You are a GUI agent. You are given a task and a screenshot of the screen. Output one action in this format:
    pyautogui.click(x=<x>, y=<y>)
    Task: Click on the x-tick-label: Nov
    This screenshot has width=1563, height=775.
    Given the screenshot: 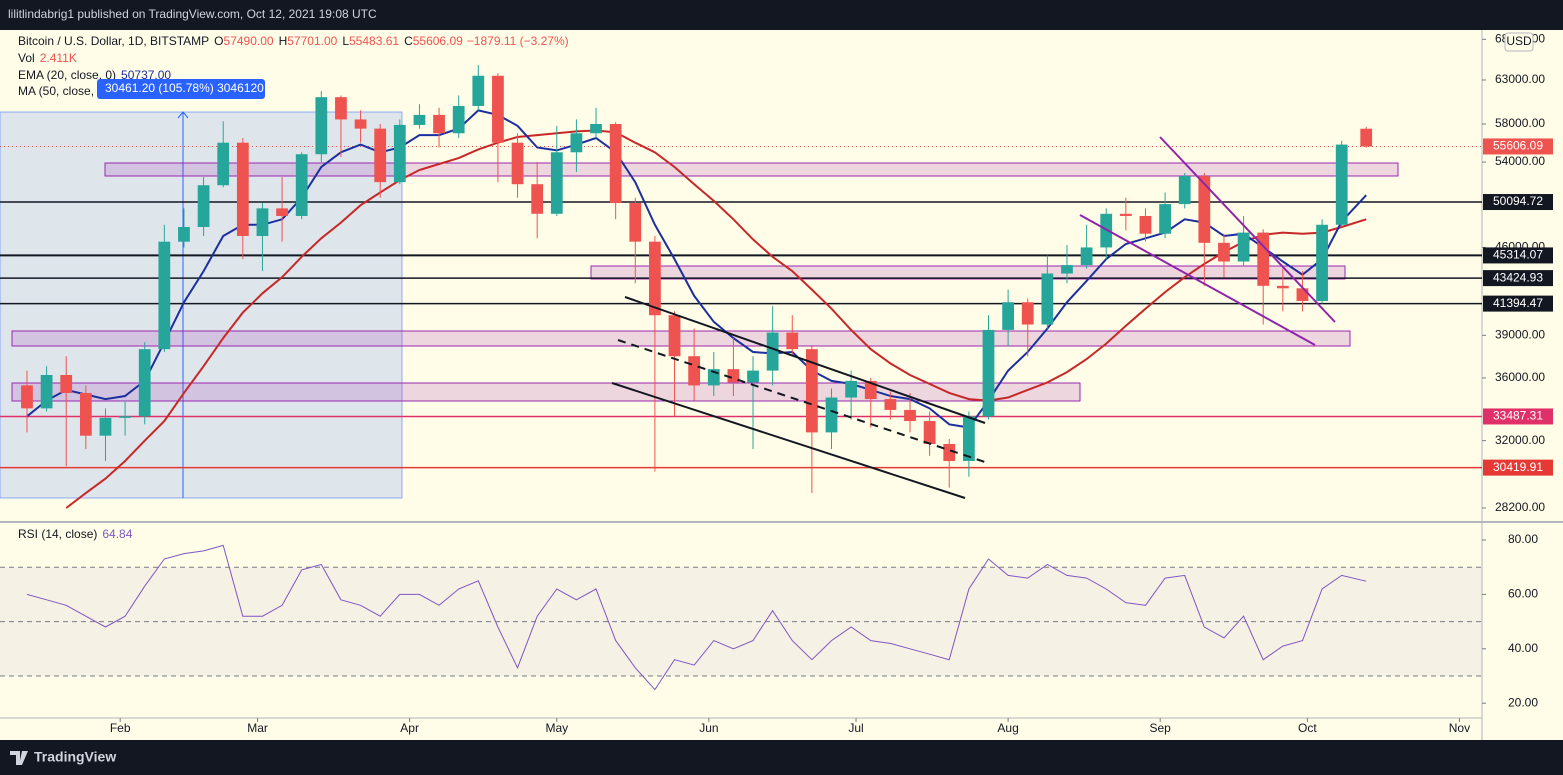 What is the action you would take?
    pyautogui.click(x=1459, y=728)
    